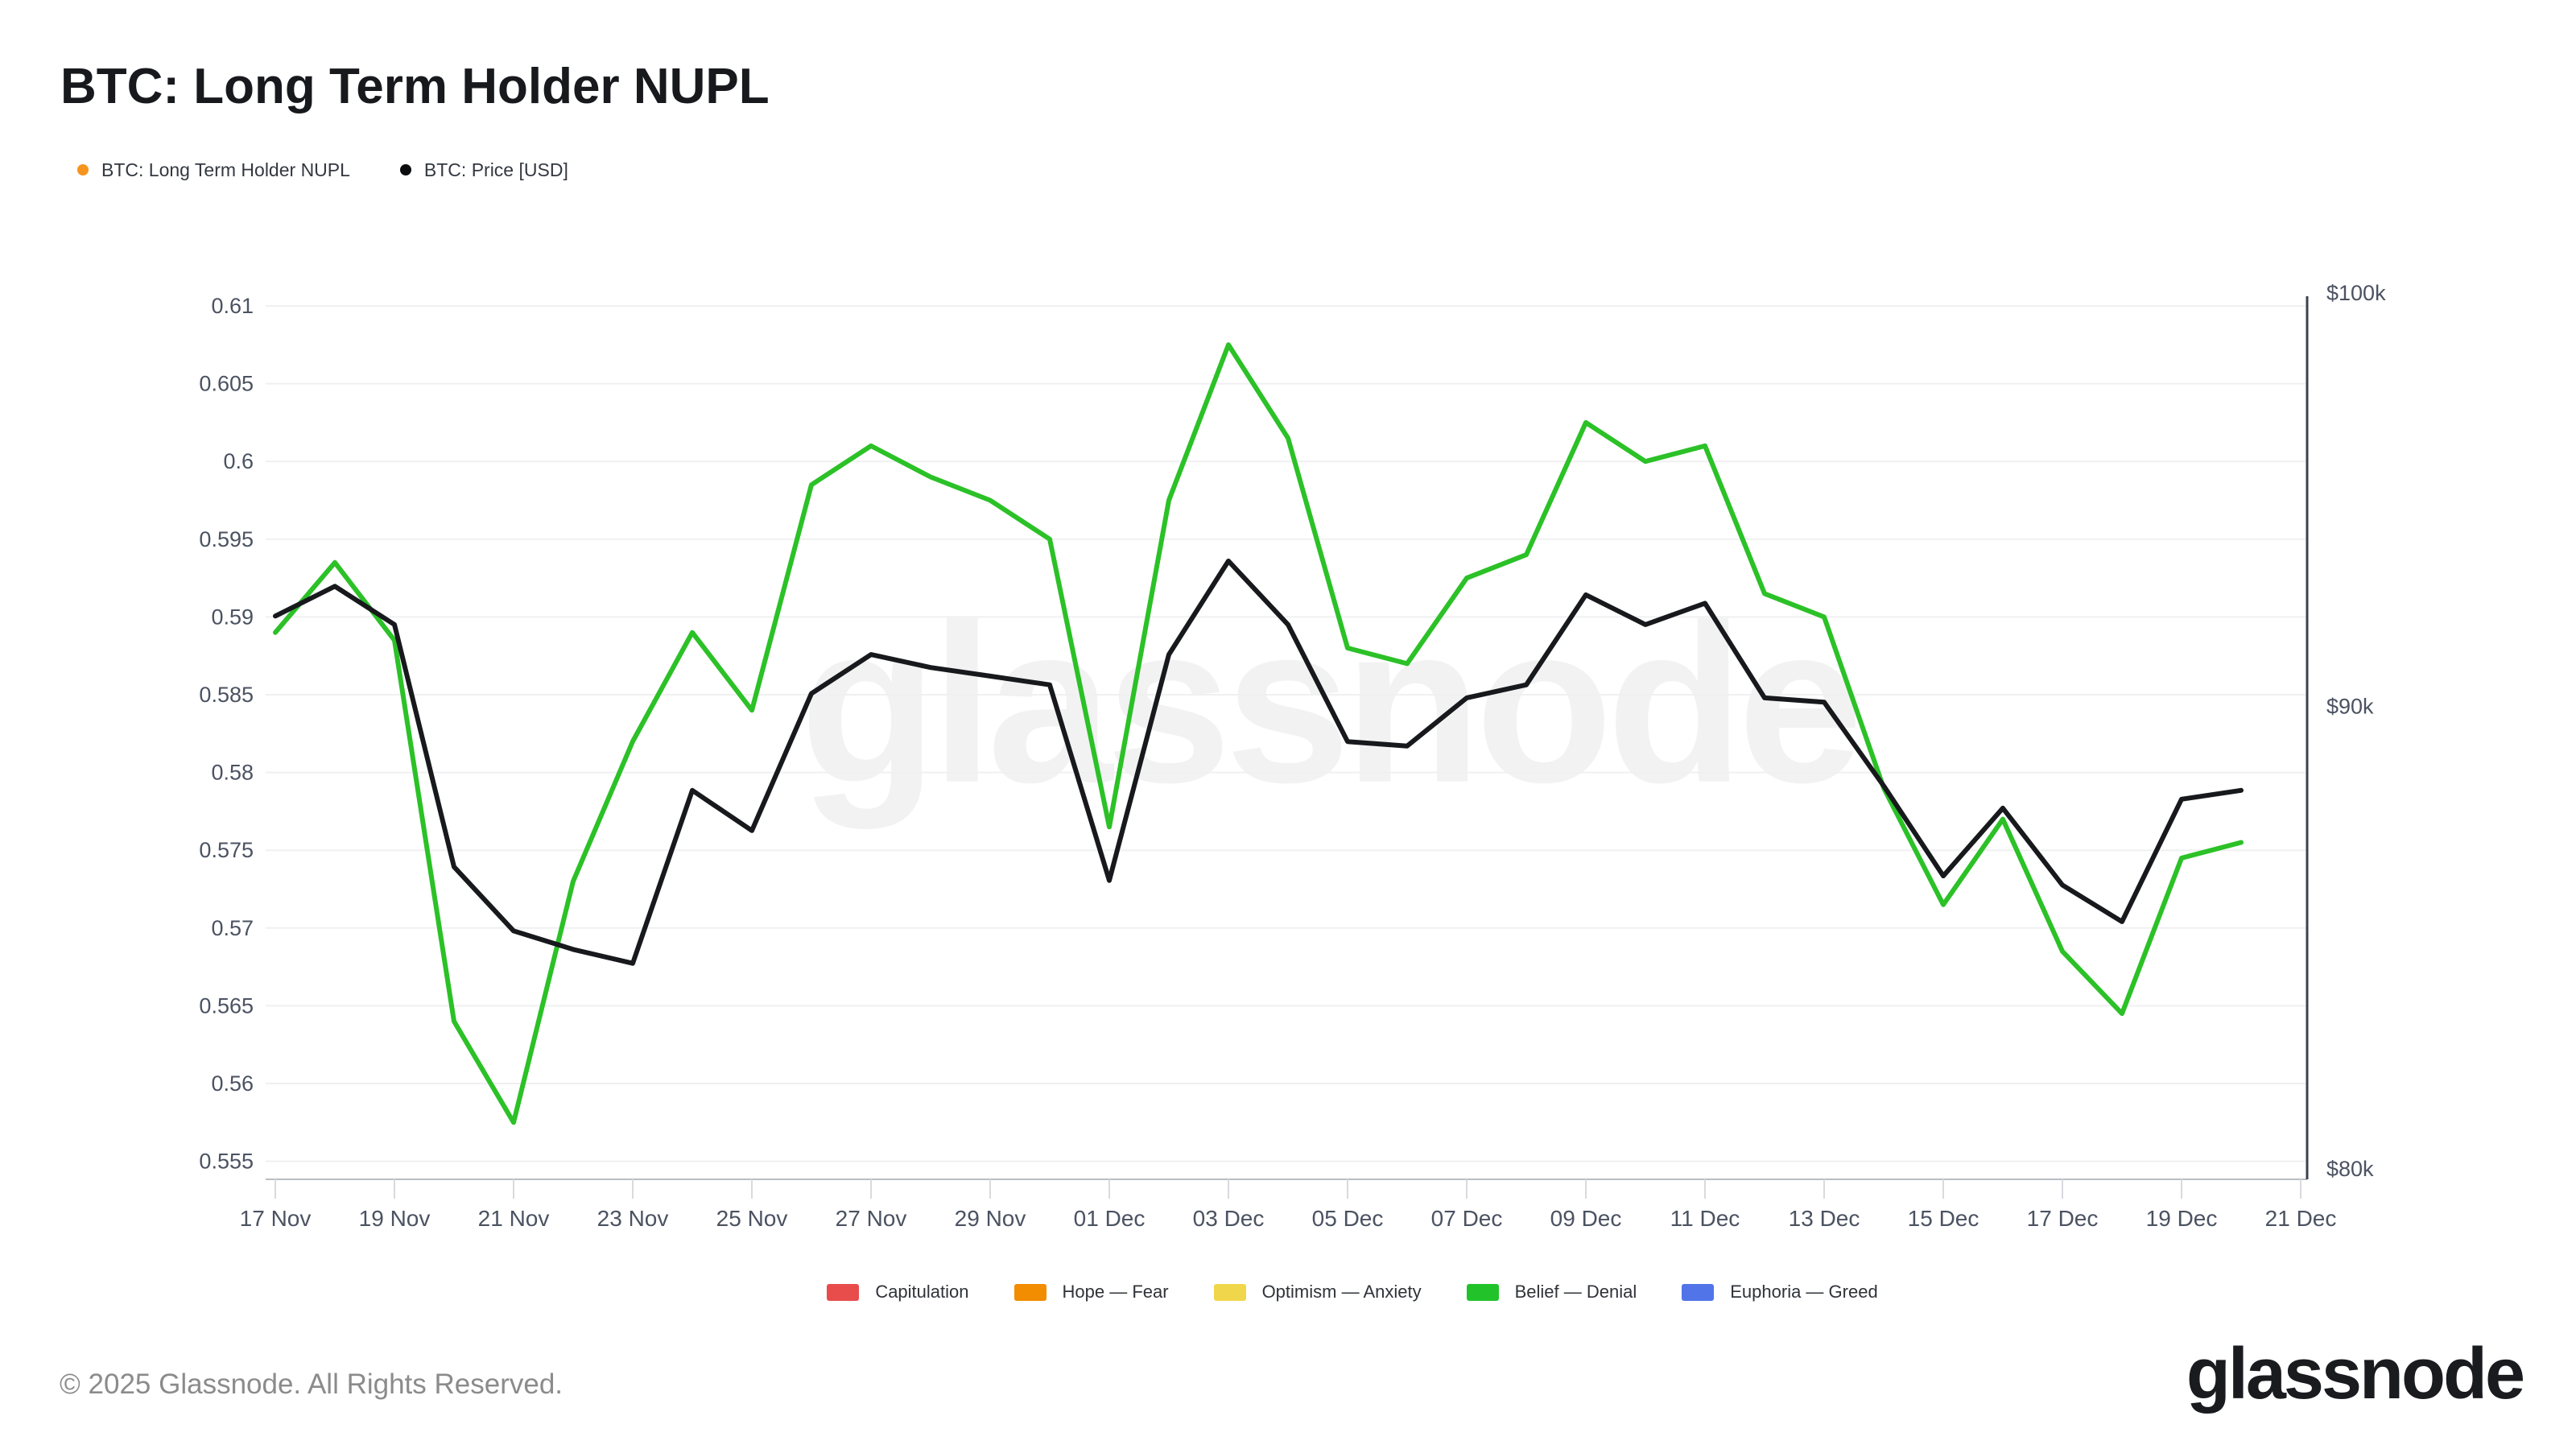  What do you see at coordinates (232, 617) in the screenshot?
I see `y-axis-tick-label: 0.59` at bounding box center [232, 617].